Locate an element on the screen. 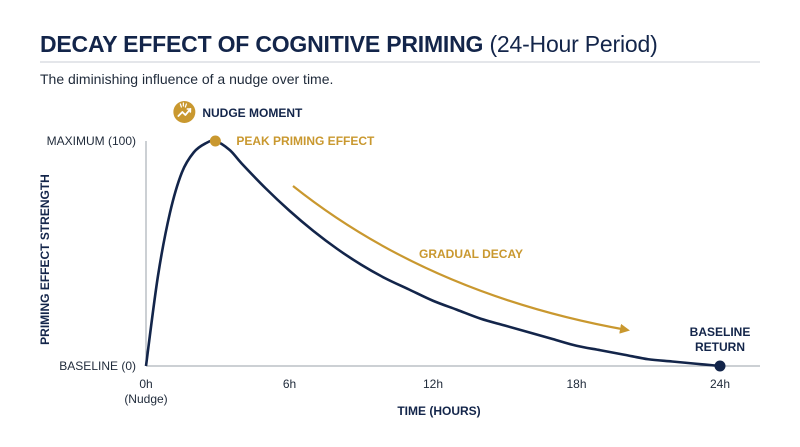 The height and width of the screenshot is (447, 800). title-main: DECAY EFFECT OF COGNITIVE PRIMING is located at coordinates (262, 44).